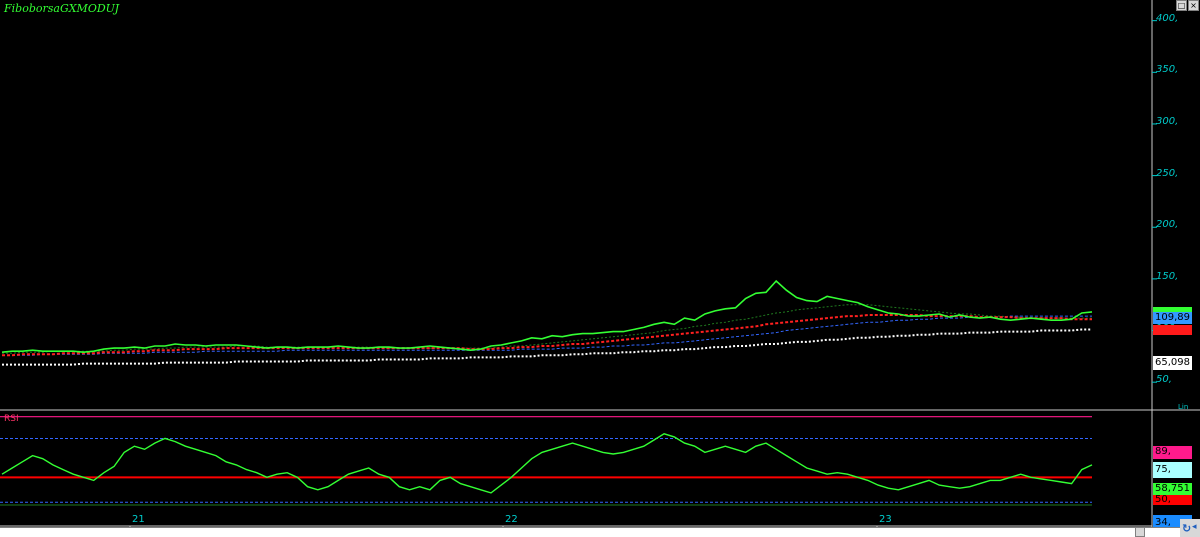  Describe the element at coordinates (885, 519) in the screenshot. I see `time-tick-label: 23` at that location.